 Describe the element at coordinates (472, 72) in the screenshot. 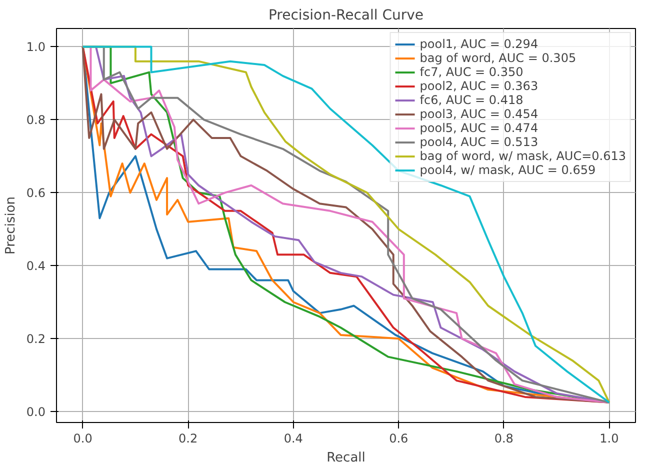

I see `legend-label: fc7, AUC = 0.350` at that location.